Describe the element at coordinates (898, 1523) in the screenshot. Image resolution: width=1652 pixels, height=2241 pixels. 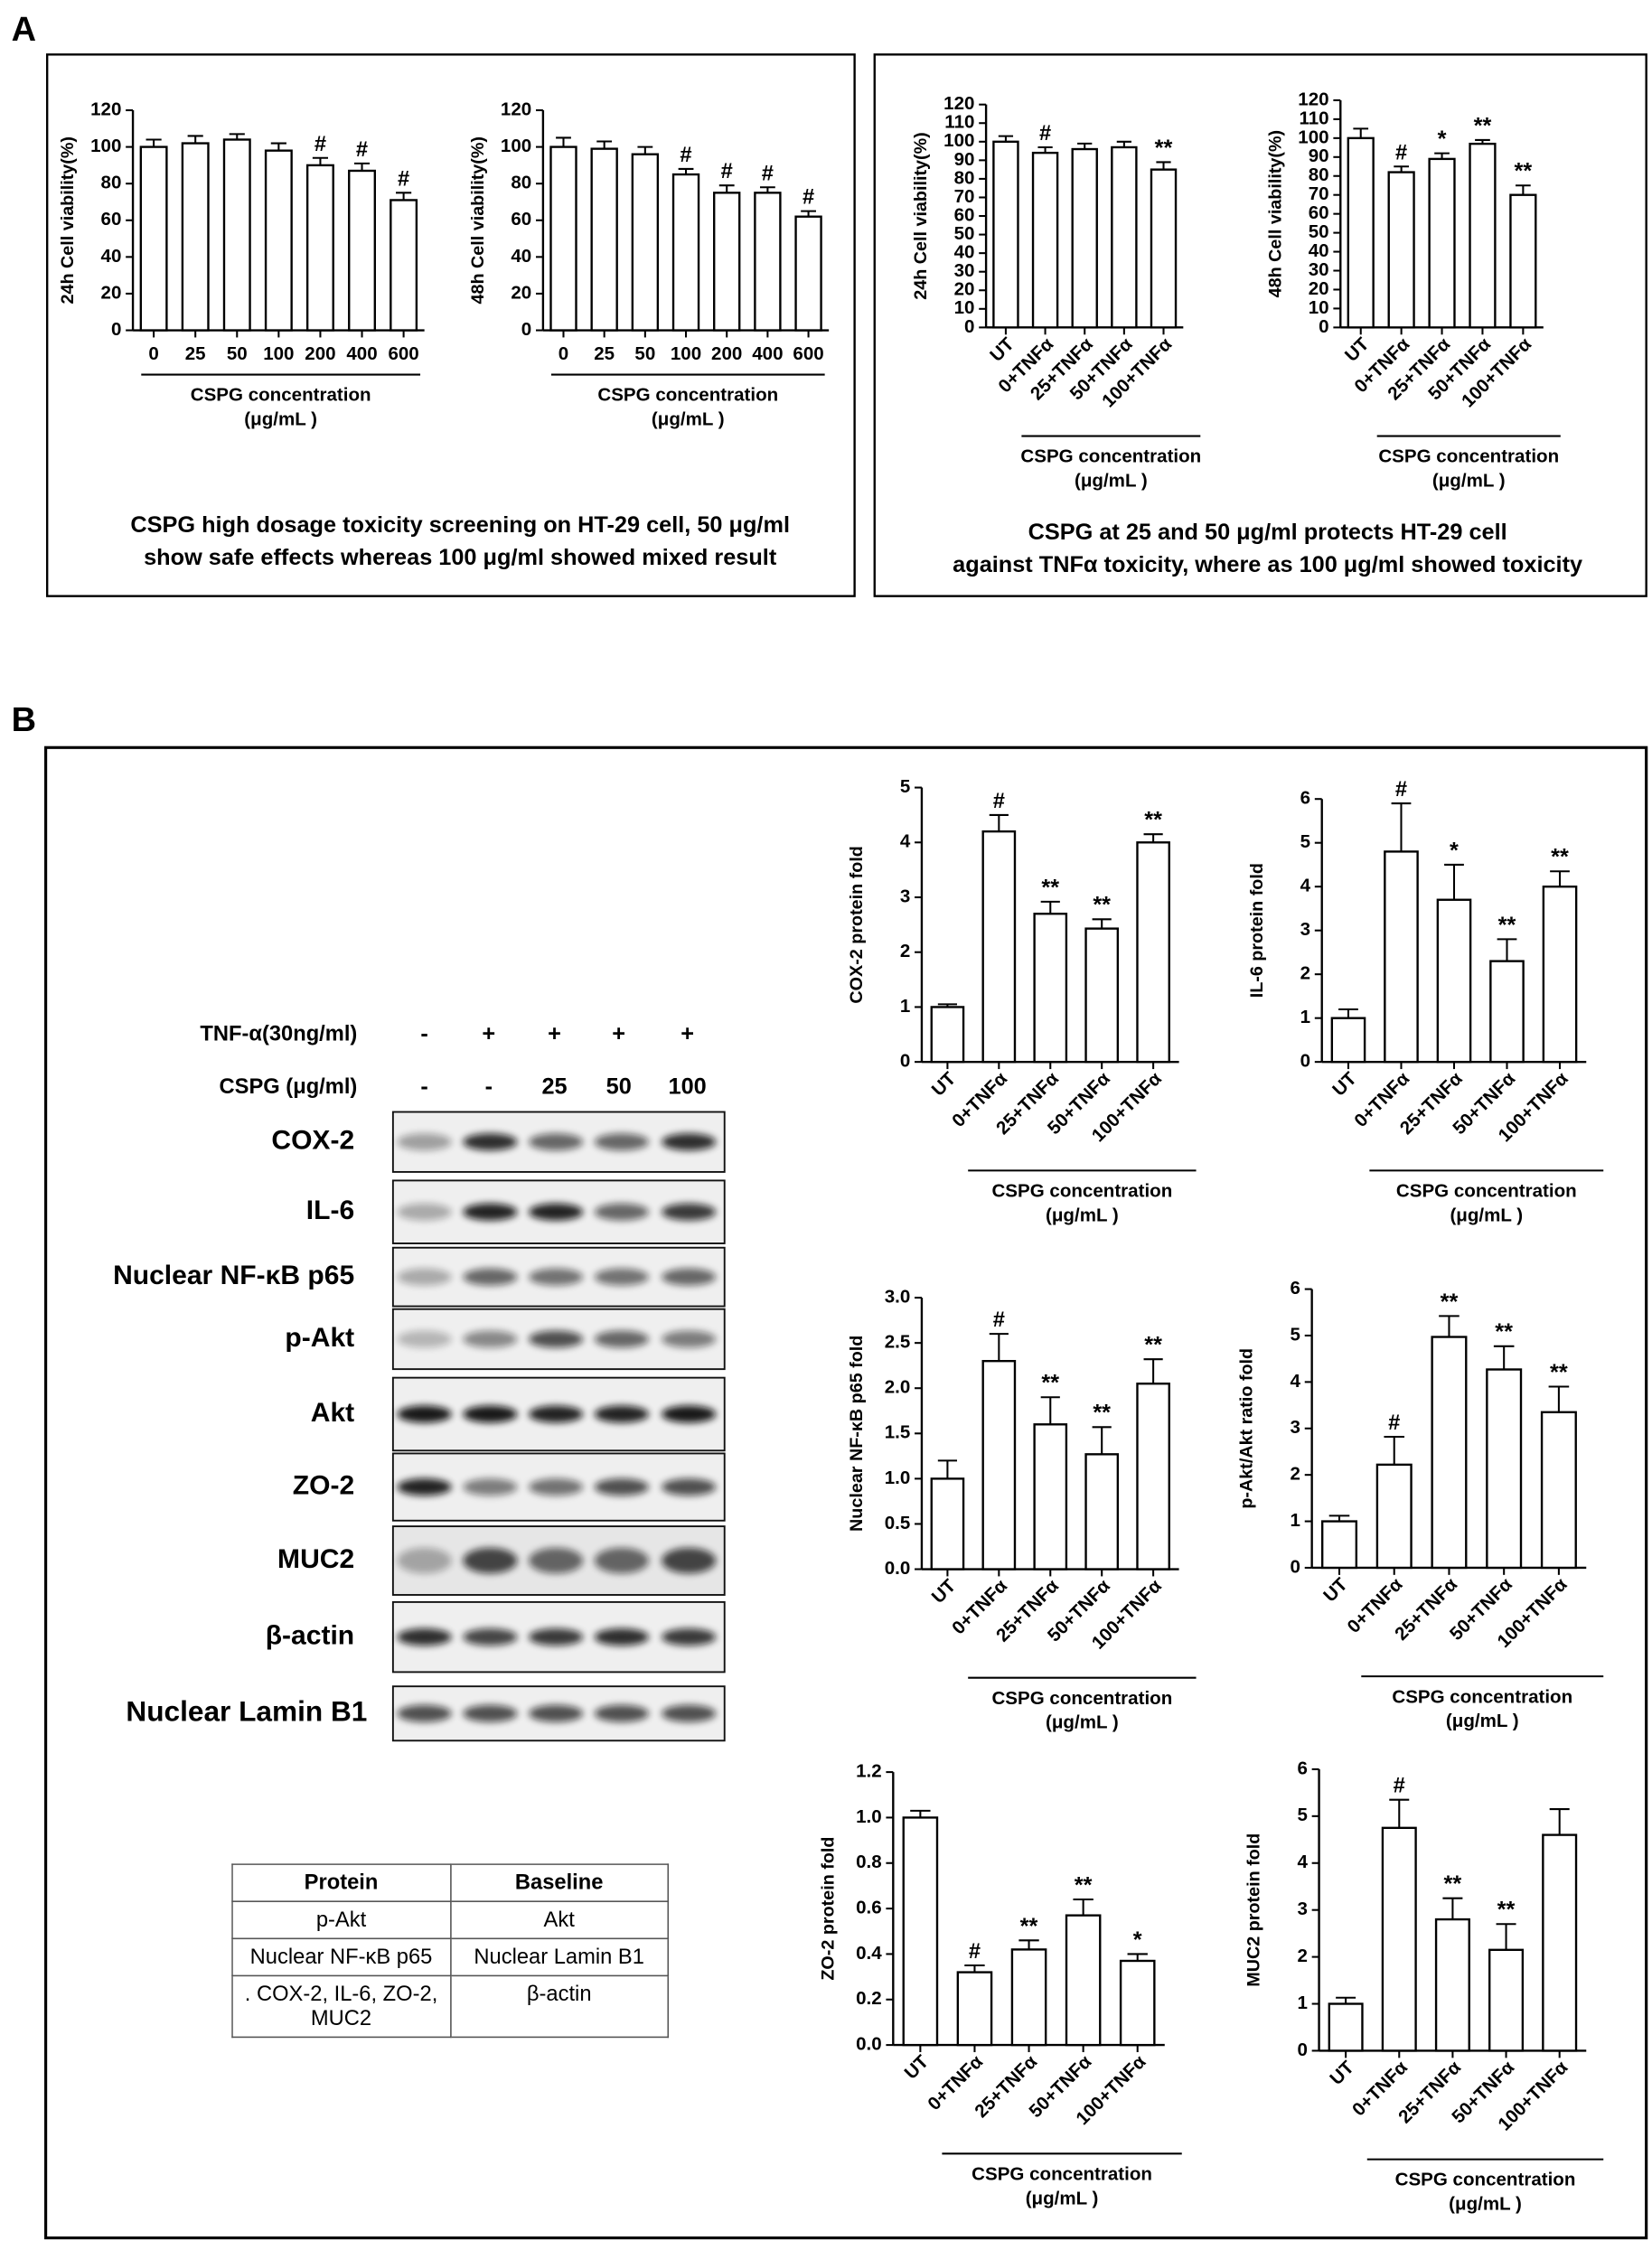
I see `y-tick-label: 0.5` at that location.